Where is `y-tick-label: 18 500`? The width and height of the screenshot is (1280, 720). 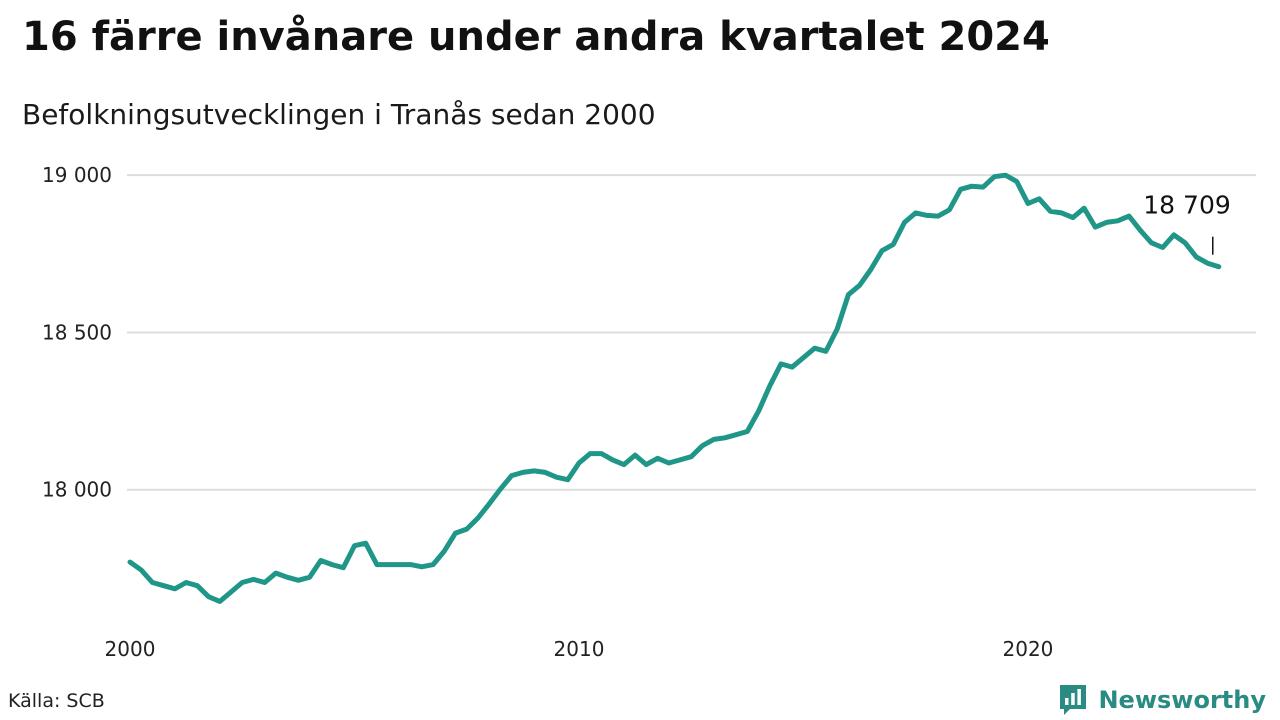
y-tick-label: 18 500 is located at coordinates (77, 332).